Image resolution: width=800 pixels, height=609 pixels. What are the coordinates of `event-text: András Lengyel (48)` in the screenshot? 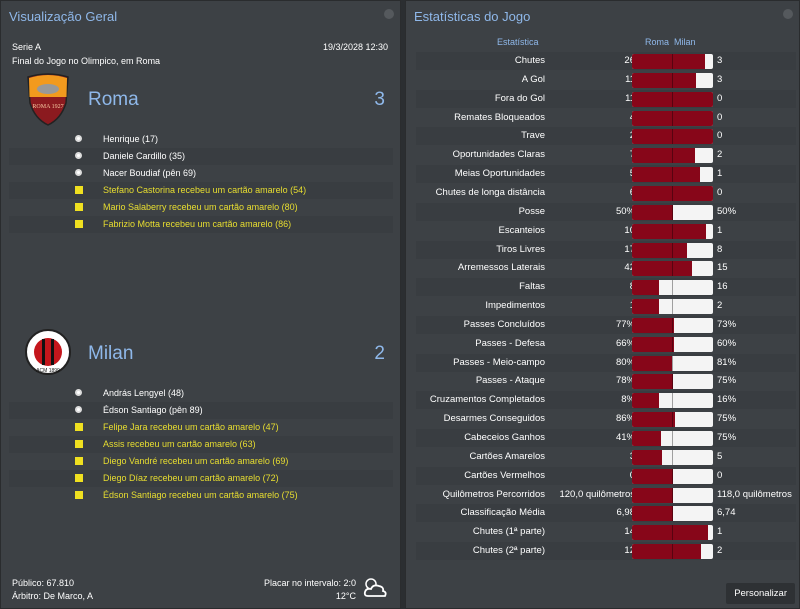 It's located at (144, 393).